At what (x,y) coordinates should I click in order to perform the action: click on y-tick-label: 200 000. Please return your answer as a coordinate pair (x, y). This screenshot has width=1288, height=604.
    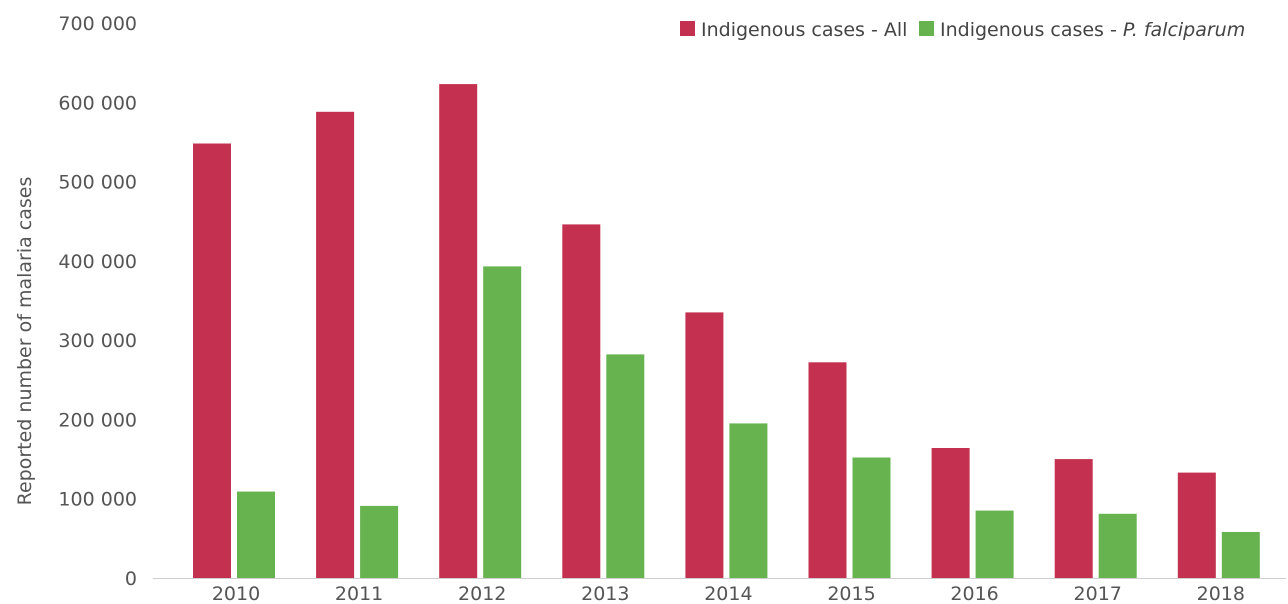
    Looking at the image, I should click on (97, 420).